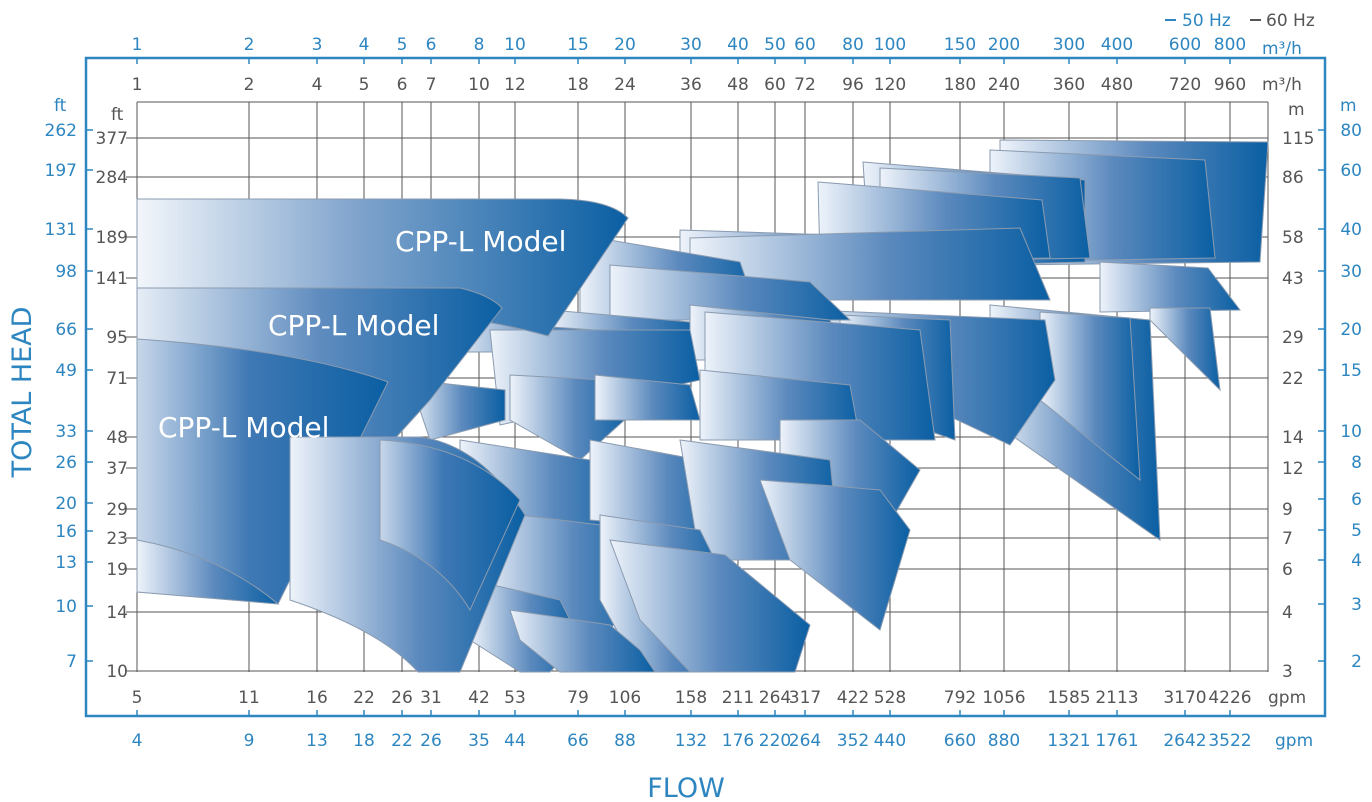  I want to click on left-inner-tick-label: 284, so click(112, 178).